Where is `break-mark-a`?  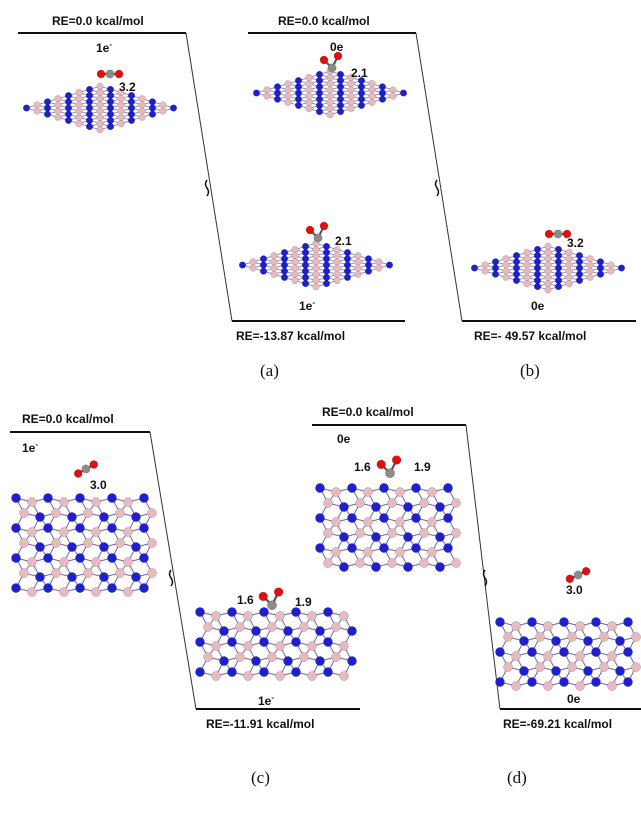
break-mark-a is located at coordinates (207, 188).